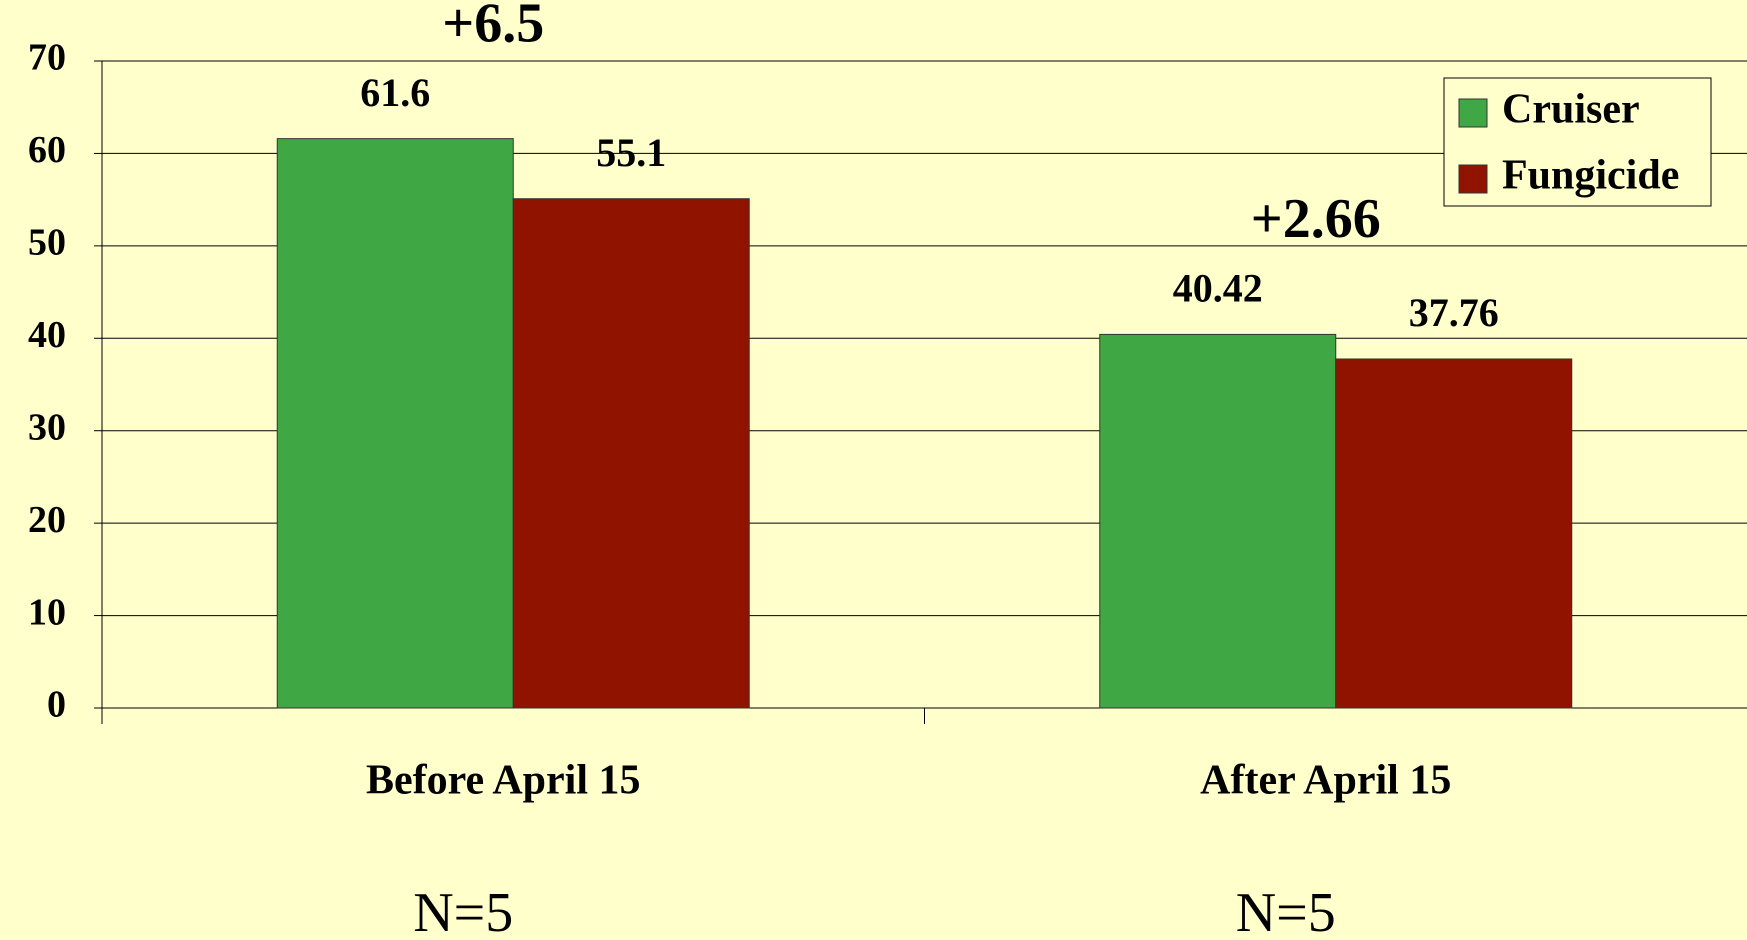 The image size is (1747, 940). What do you see at coordinates (1218, 288) in the screenshot?
I see `value-label: 40.42` at bounding box center [1218, 288].